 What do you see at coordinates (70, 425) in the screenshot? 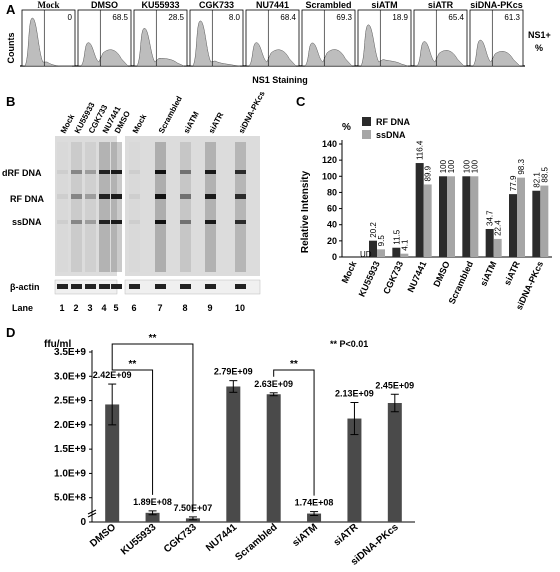
I see `d-y-tick-label: 2.0E+9` at bounding box center [70, 425].